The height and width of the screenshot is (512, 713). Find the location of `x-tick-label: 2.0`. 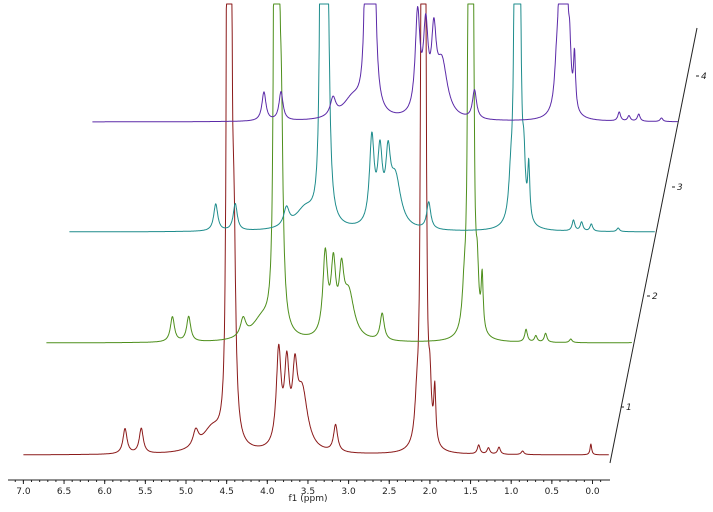

x-tick-label: 2.0 is located at coordinates (430, 492).